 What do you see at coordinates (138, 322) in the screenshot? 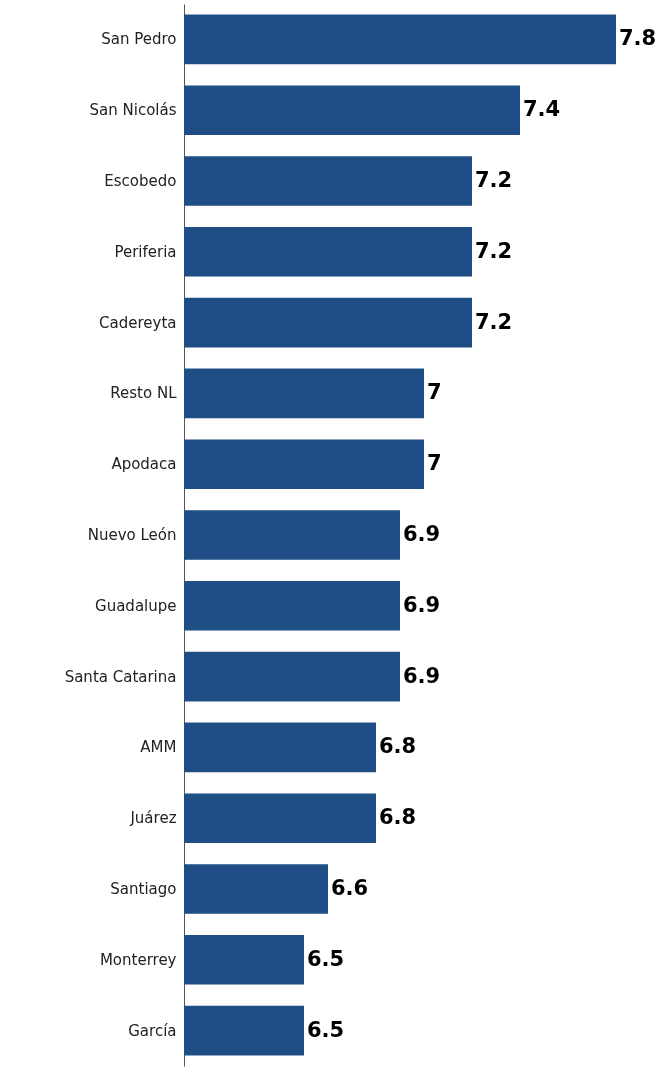
I see `y-tick-label: Cadereyta` at bounding box center [138, 322].